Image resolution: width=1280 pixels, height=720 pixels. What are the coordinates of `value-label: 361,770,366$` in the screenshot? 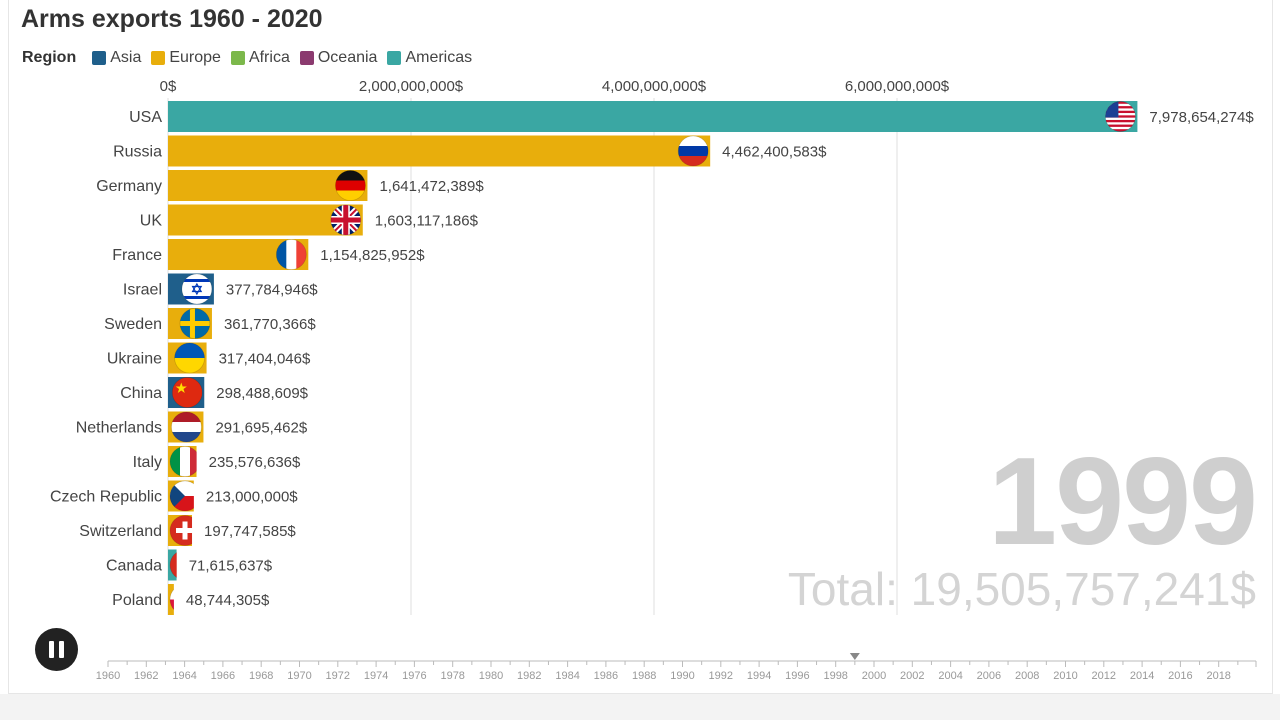 It's located at (270, 324).